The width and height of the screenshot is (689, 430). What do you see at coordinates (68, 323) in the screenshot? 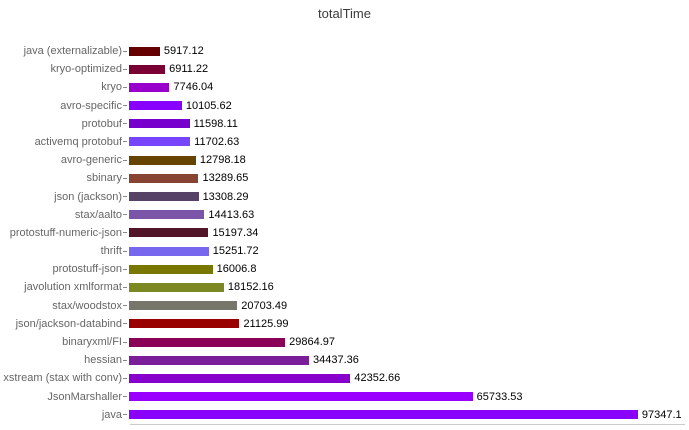
I see `category-label: json/jackson-databind` at bounding box center [68, 323].